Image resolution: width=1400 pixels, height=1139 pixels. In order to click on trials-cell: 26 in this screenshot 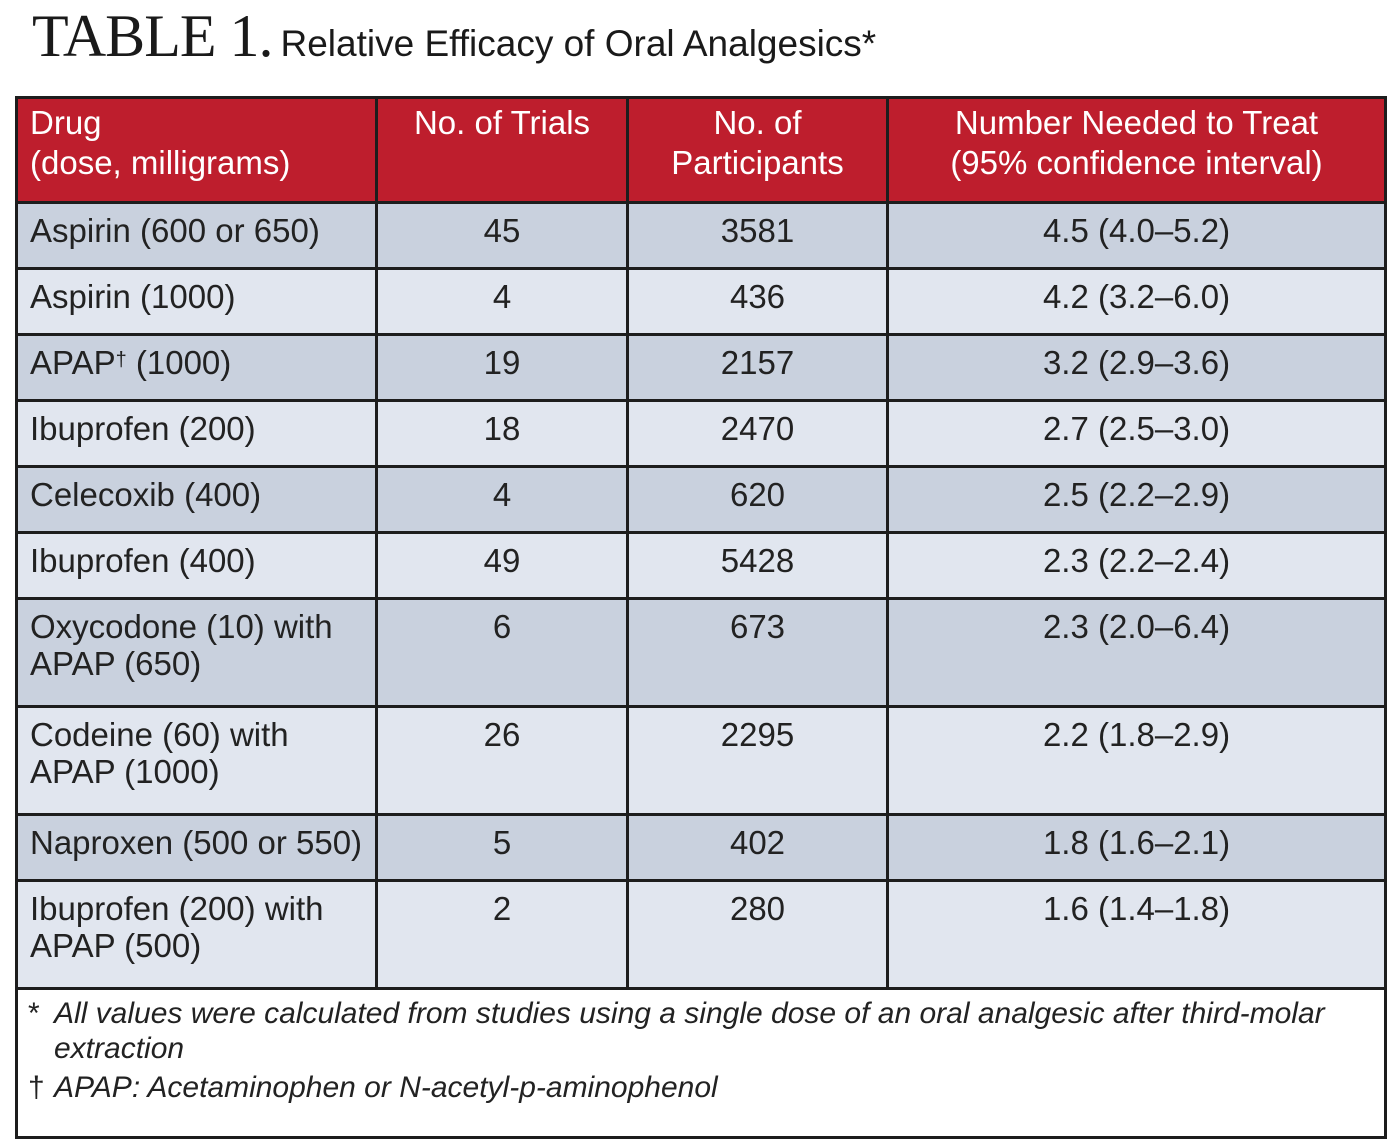, I will do `click(502, 760)`.